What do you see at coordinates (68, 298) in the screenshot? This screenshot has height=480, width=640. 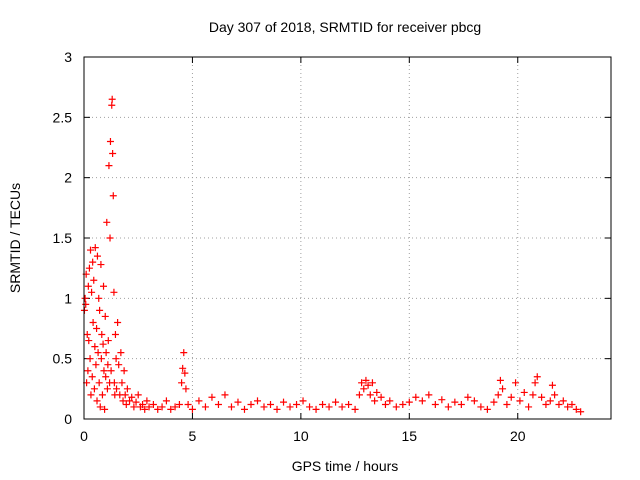 I see `y-tick-label: 1` at bounding box center [68, 298].